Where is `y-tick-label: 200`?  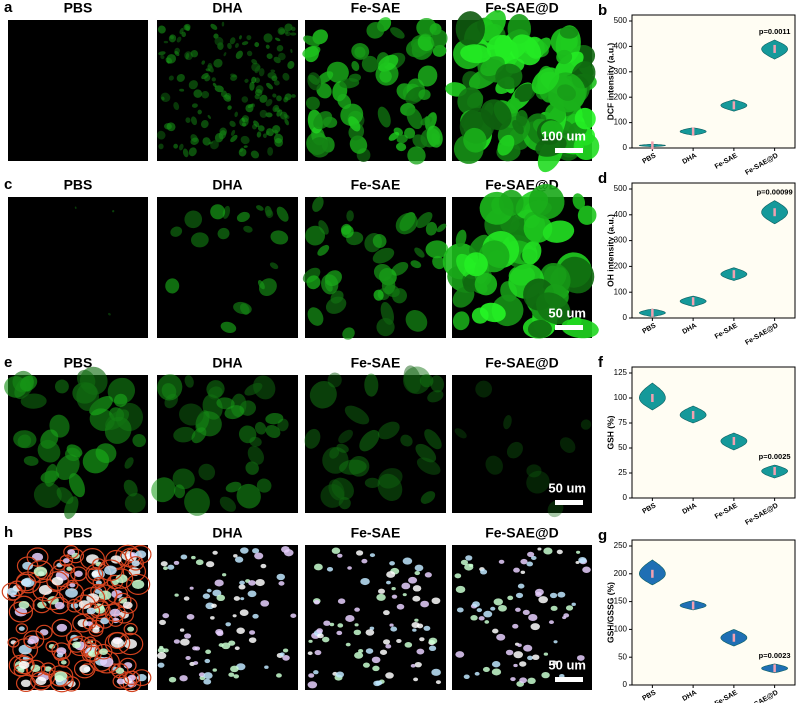
y-tick-label: 200 is located at coordinates (621, 266).